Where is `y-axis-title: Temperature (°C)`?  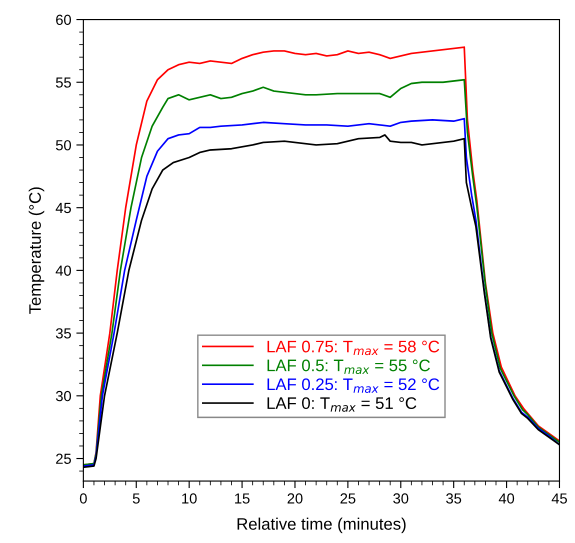
y-axis-title: Temperature (°C) is located at coordinates (36, 250).